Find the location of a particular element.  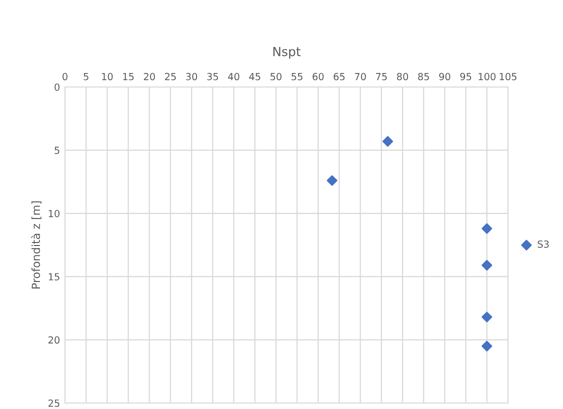

x-tick-label: 65 is located at coordinates (339, 76).